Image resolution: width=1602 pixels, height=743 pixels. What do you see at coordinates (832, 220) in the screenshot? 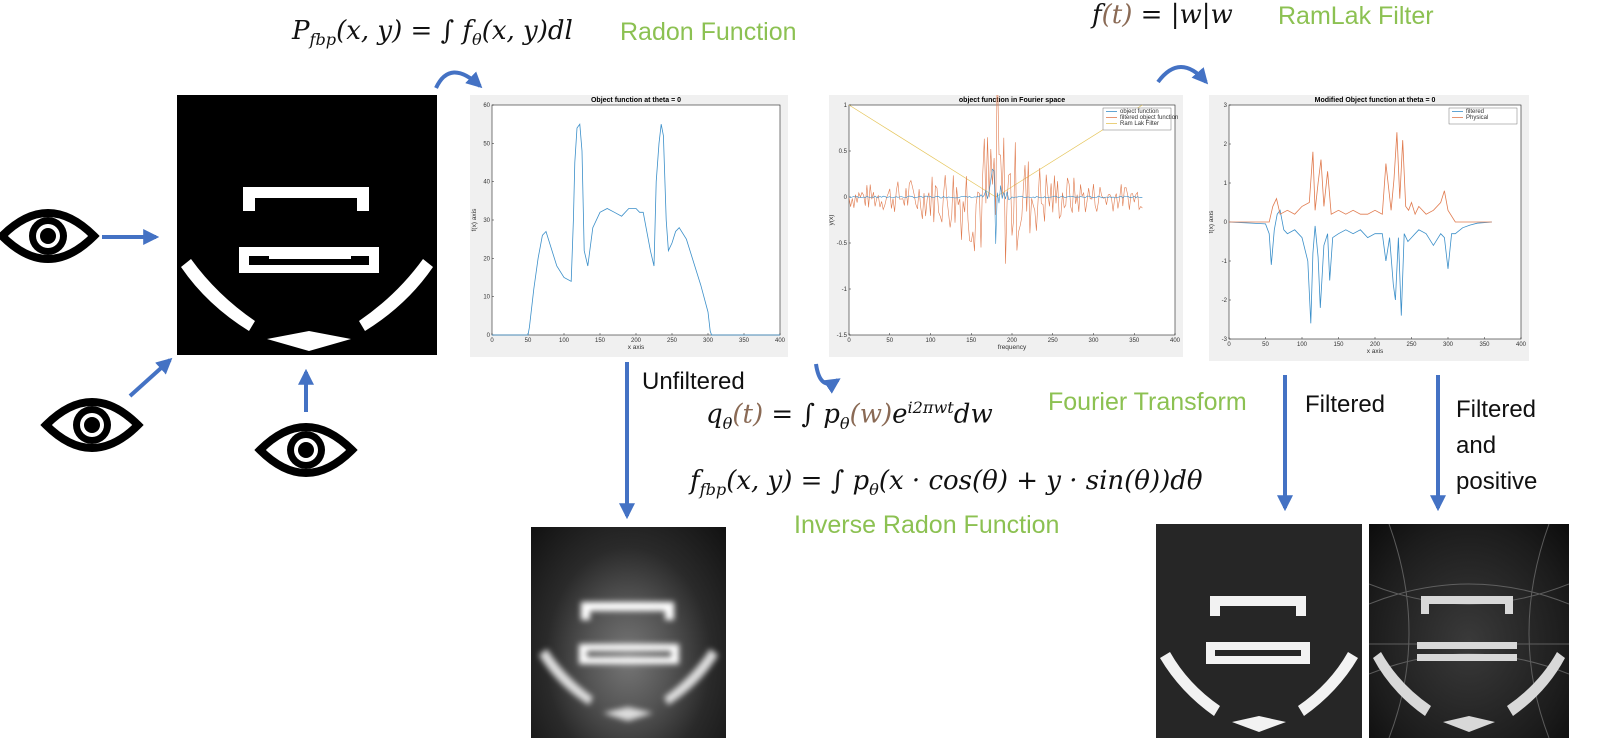
I see `y-axis-label: y(x)` at bounding box center [832, 220].